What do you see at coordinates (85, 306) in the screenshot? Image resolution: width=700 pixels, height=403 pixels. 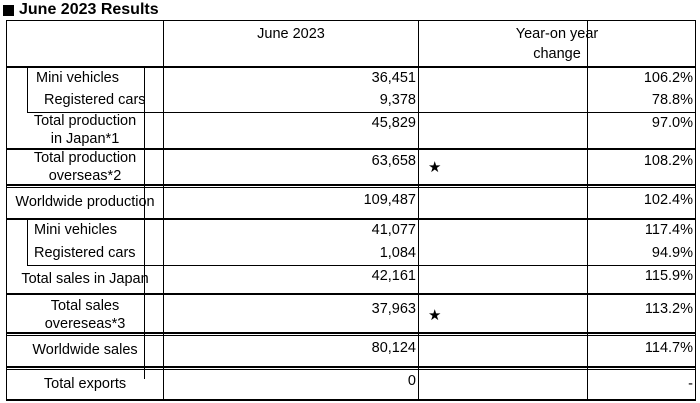 I see `row-label-tso-line1: Total sales` at bounding box center [85, 306].